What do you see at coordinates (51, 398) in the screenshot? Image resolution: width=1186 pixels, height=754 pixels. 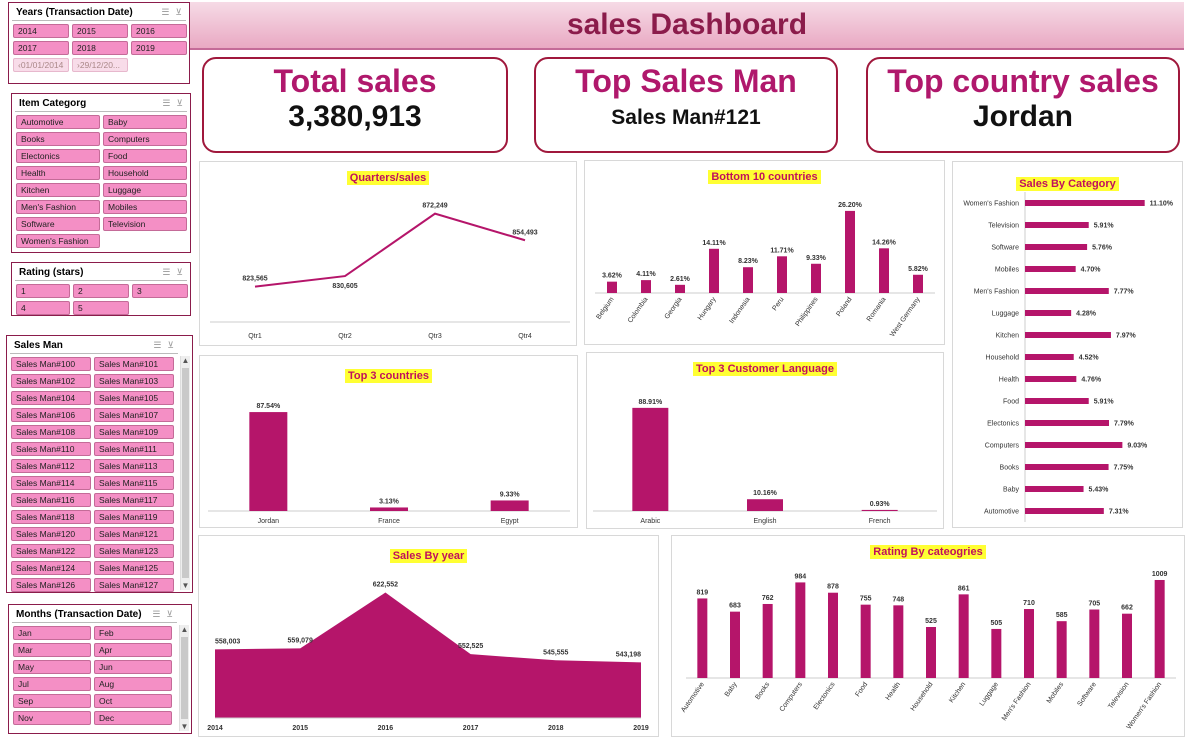 I see `slicer-item: Sales Man#104` at bounding box center [51, 398].